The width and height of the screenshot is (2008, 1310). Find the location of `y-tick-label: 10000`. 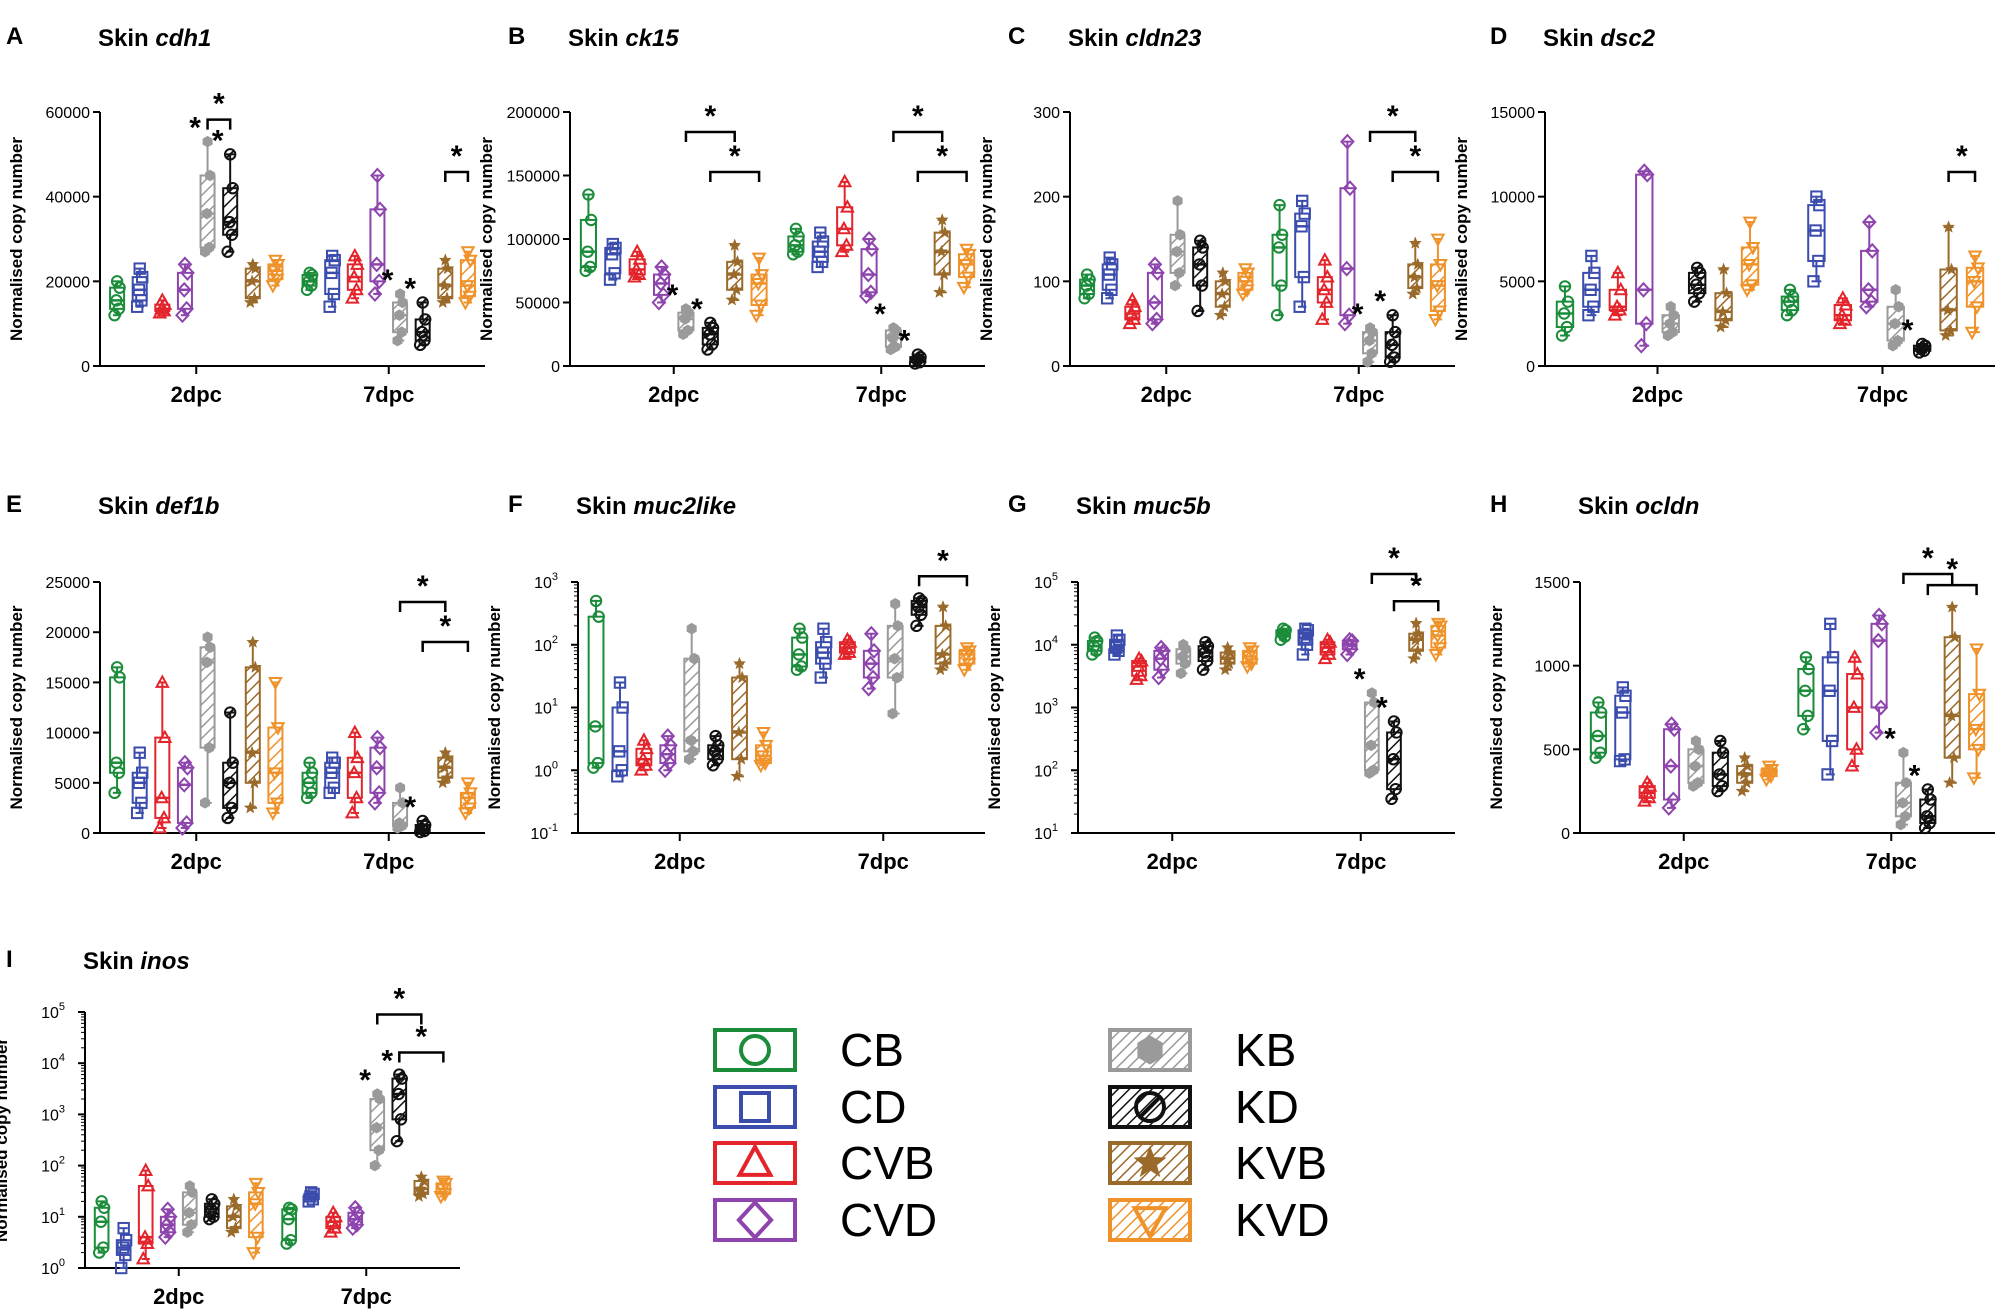

y-tick-label: 10000 is located at coordinates (1513, 198).